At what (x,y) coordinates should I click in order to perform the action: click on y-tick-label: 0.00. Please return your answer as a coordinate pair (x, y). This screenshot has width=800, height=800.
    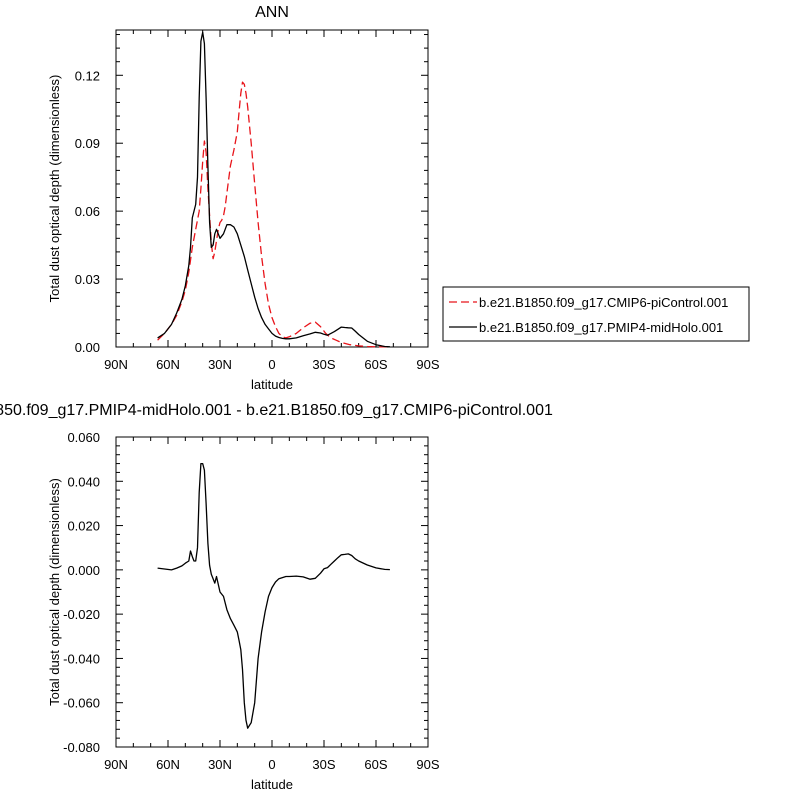
    Looking at the image, I should click on (87, 347).